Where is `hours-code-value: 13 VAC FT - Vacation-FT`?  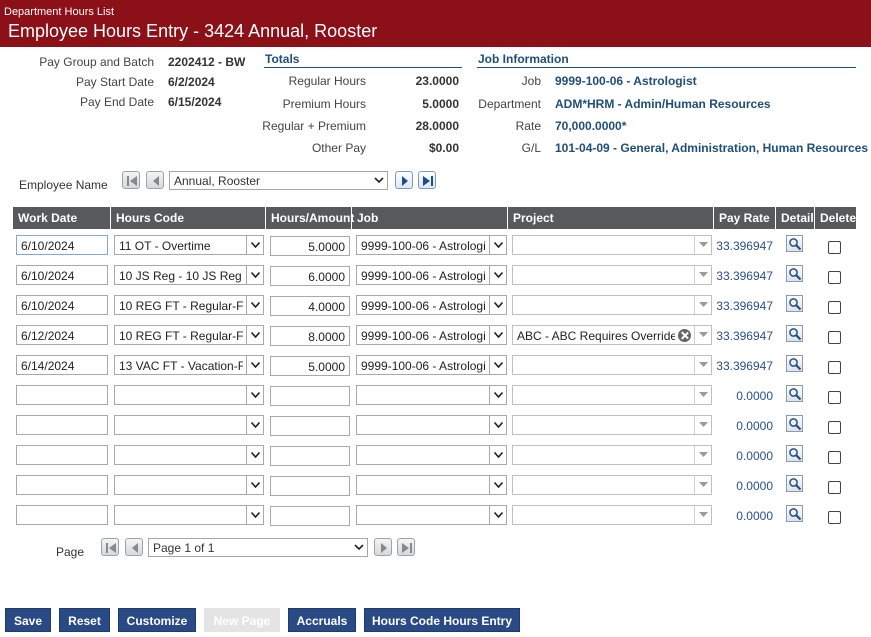 hours-code-value: 13 VAC FT - Vacation-FT is located at coordinates (181, 366).